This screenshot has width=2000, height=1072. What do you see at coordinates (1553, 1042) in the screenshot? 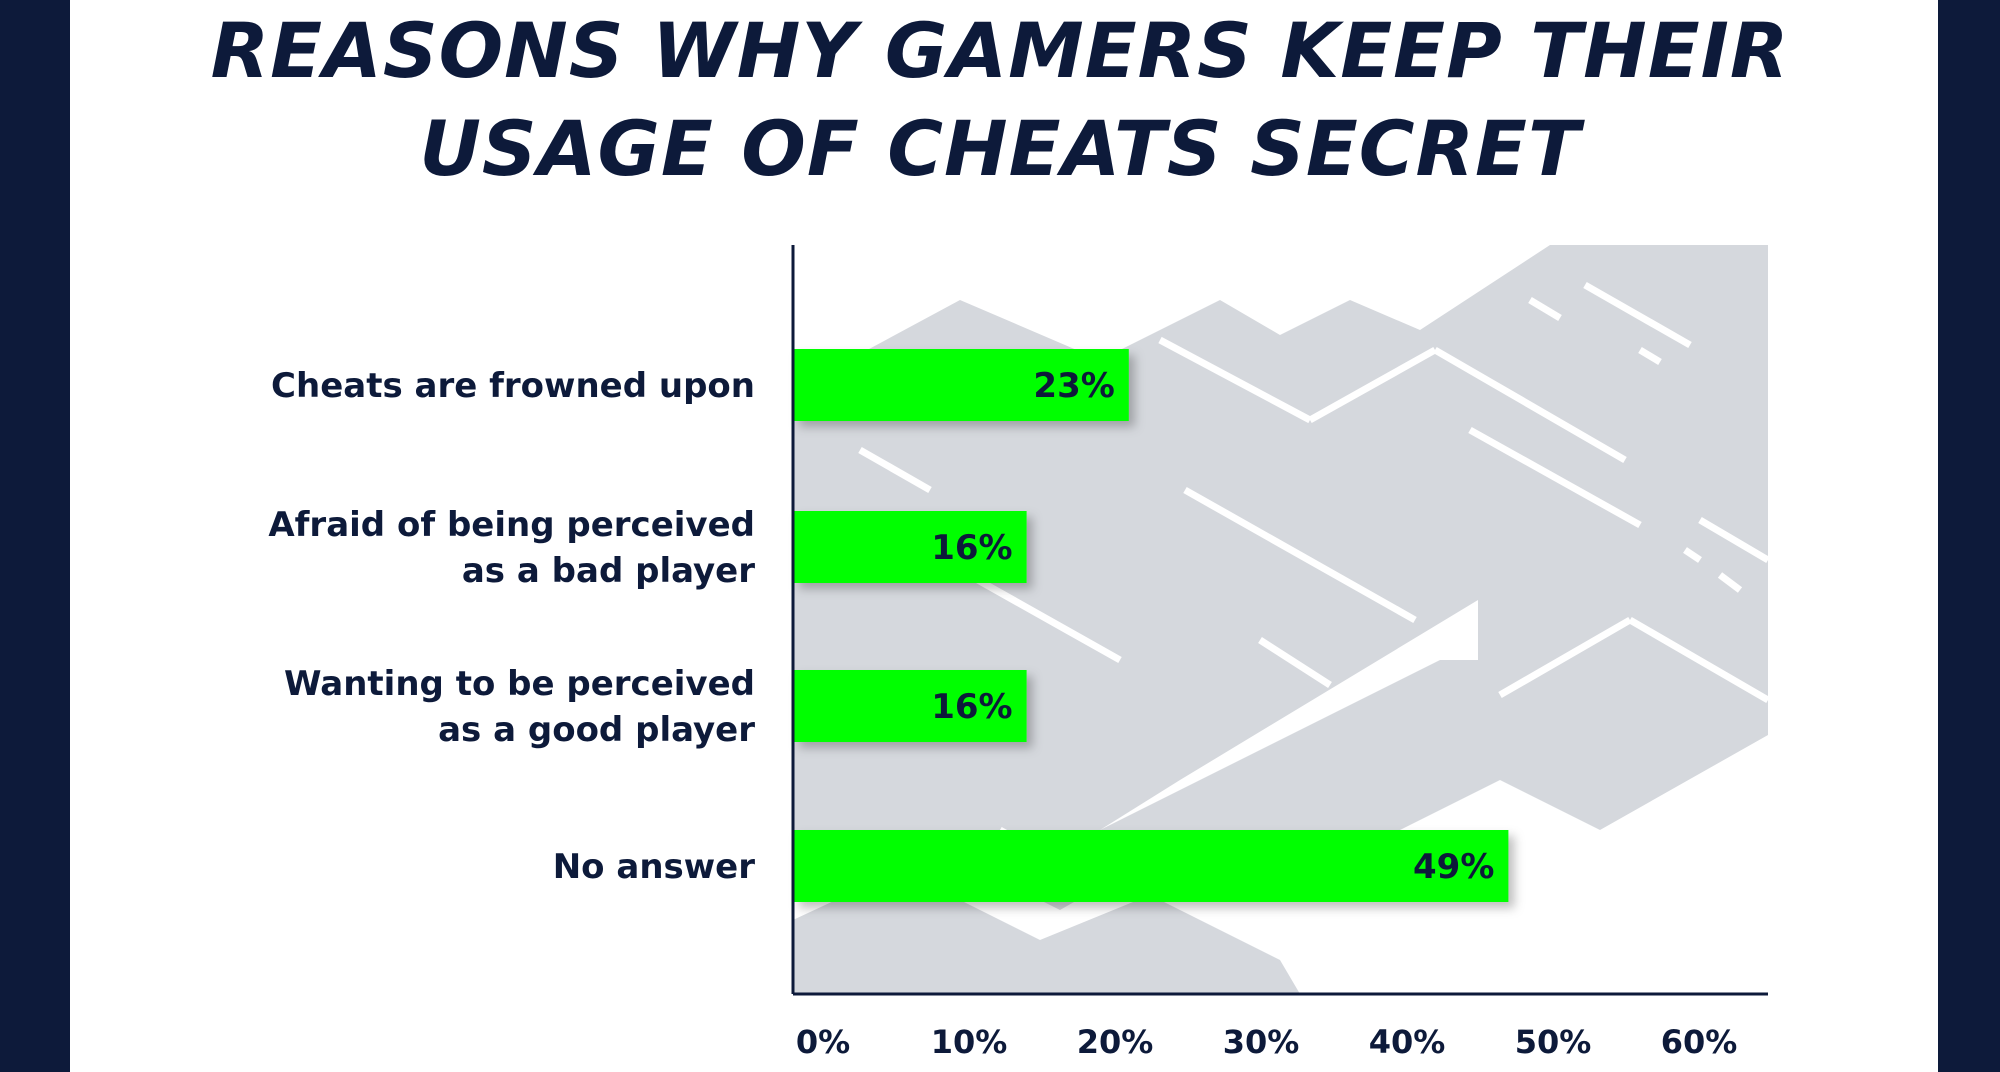
I see `x-tick-label: 50%` at bounding box center [1553, 1042].